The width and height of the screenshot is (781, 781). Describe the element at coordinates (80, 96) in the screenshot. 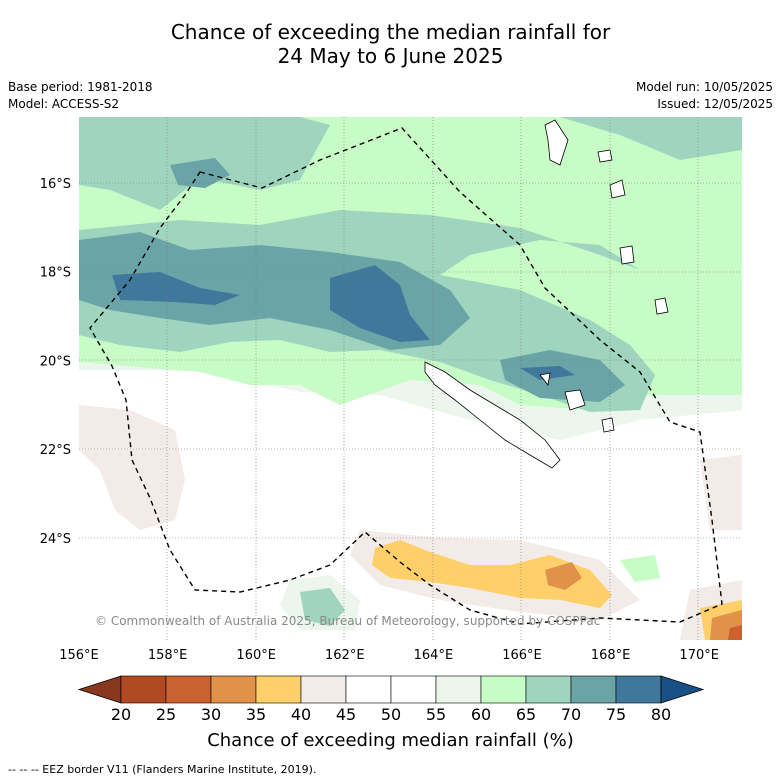

I see `meta-left: Base period: 1981-2018 Model: ACCESS-S2` at that location.